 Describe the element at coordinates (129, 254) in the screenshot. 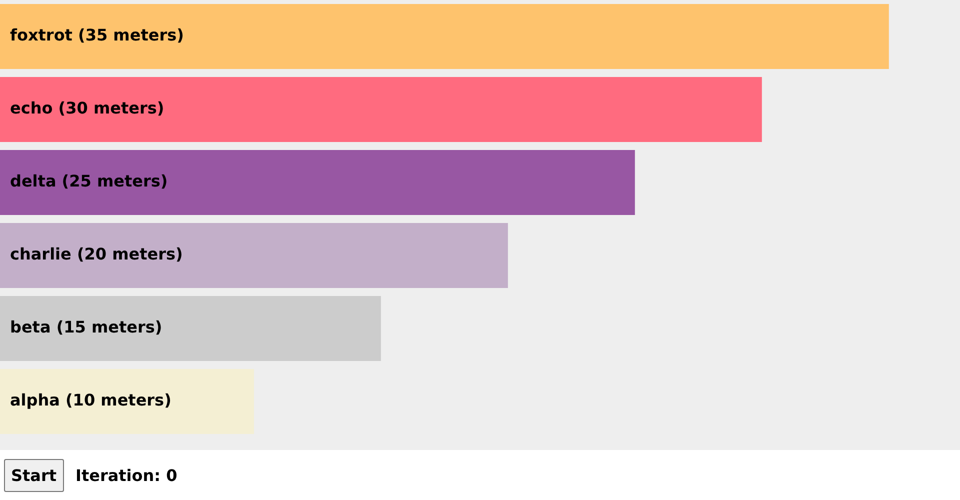

I see `data-label: (20 meters)` at that location.